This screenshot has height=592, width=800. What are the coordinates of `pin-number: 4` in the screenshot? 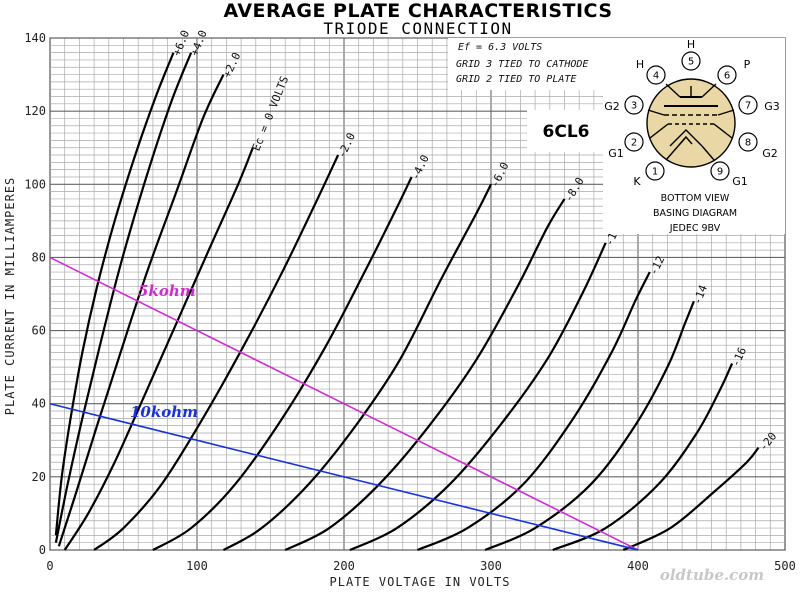 It's located at (656, 76).